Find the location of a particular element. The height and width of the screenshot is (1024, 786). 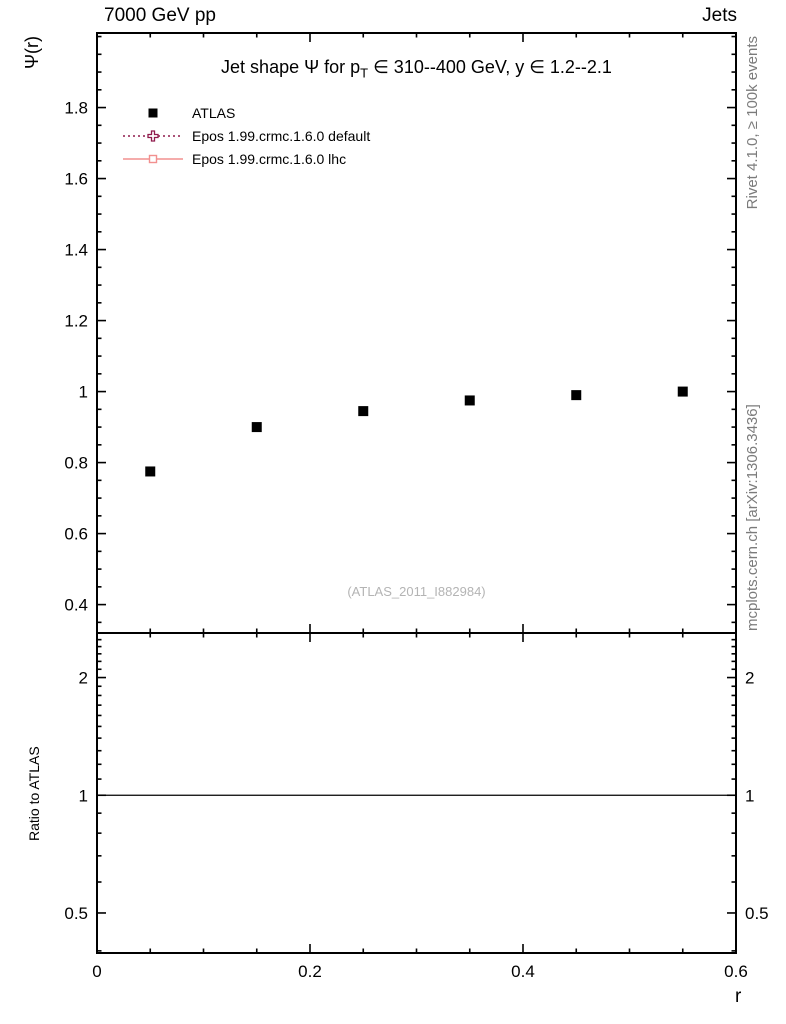

y-tick-label: 1.8 is located at coordinates (76, 108).